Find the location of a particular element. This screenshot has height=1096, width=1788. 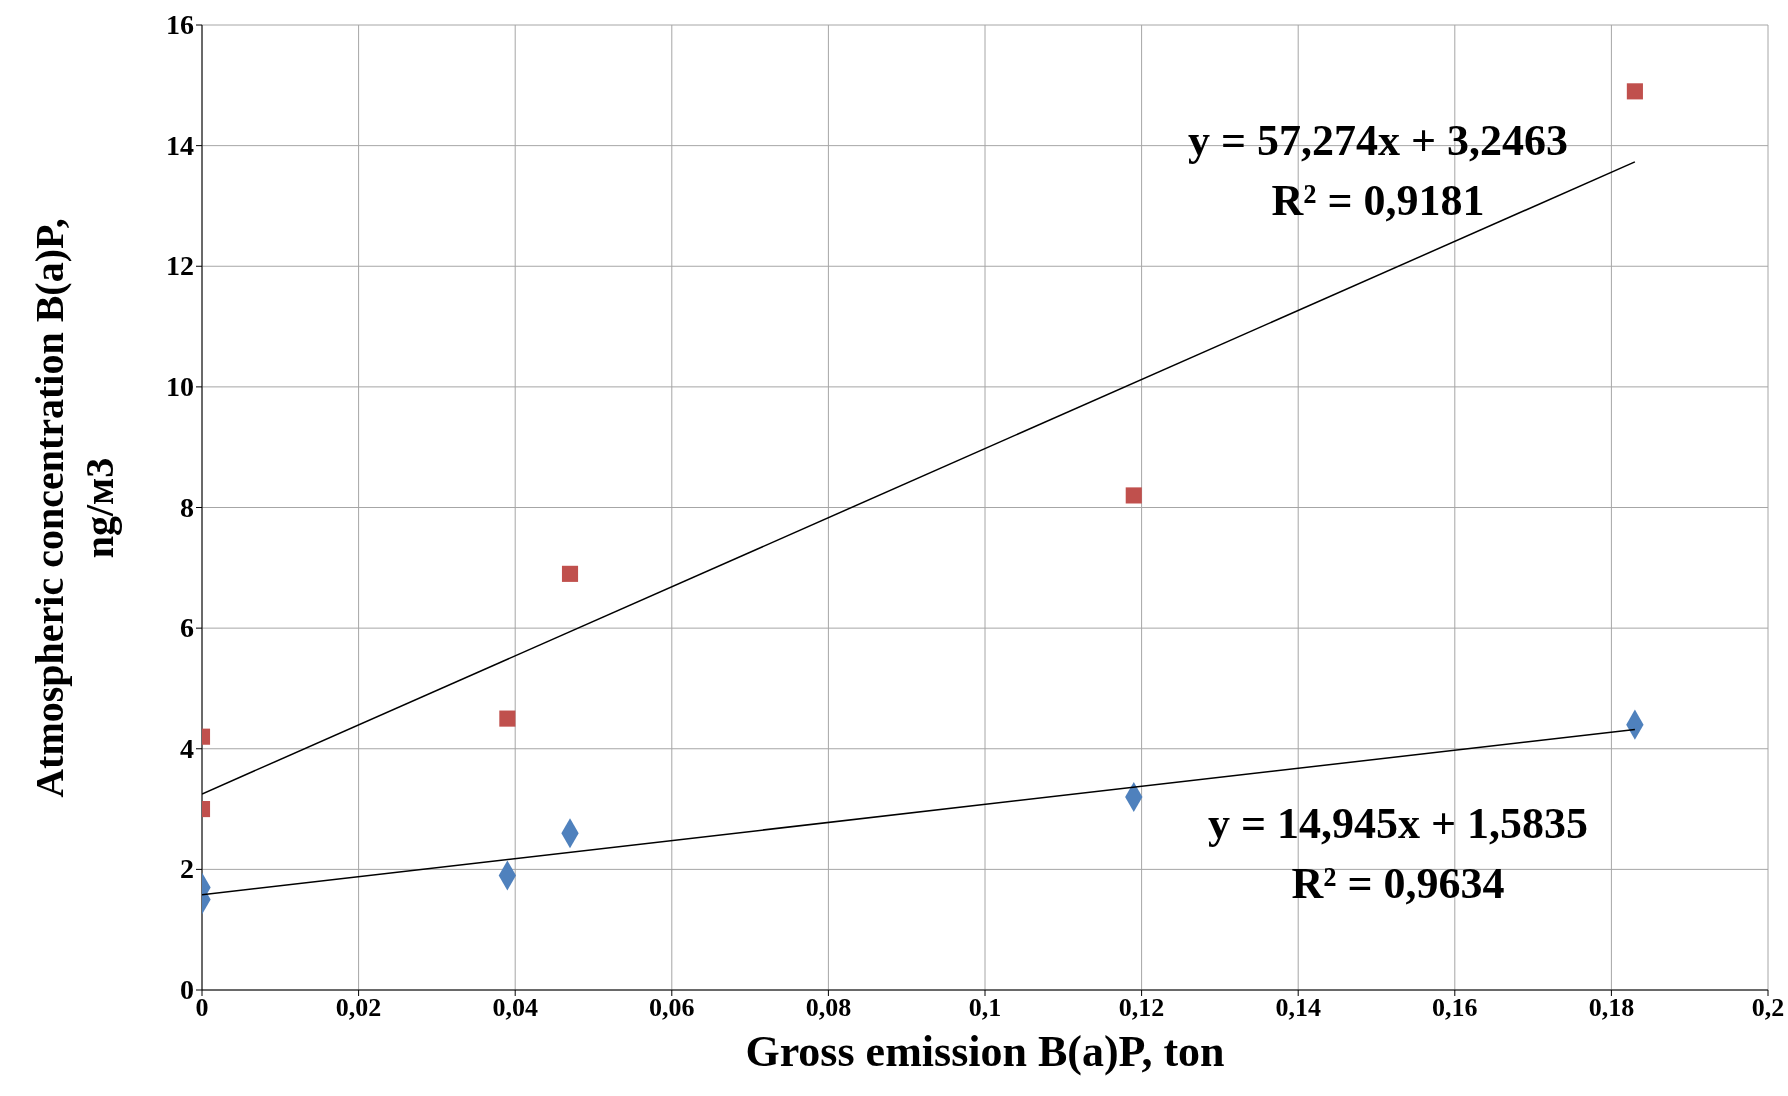

annotation: y = 57,274x + 3,2463 is located at coordinates (1378, 140).